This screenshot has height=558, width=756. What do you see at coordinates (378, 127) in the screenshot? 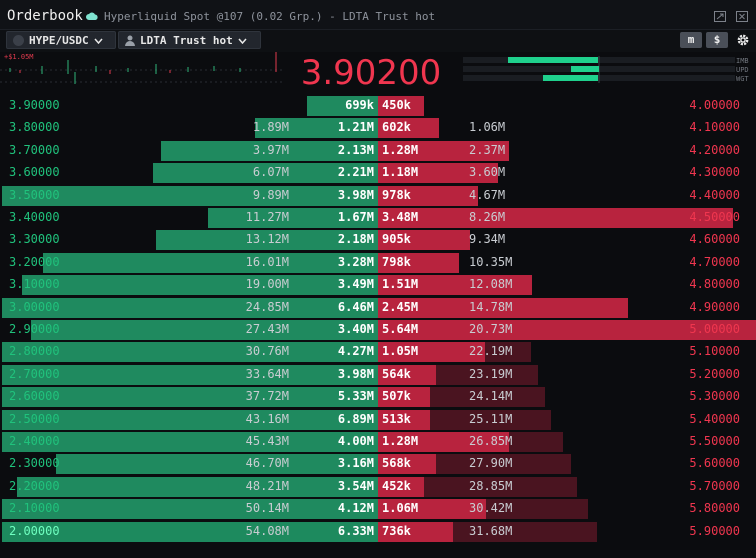
I see `orderbook-row: 3.80000 1.89M 1.21M 602k 1.06M 4.10000` at bounding box center [378, 127].